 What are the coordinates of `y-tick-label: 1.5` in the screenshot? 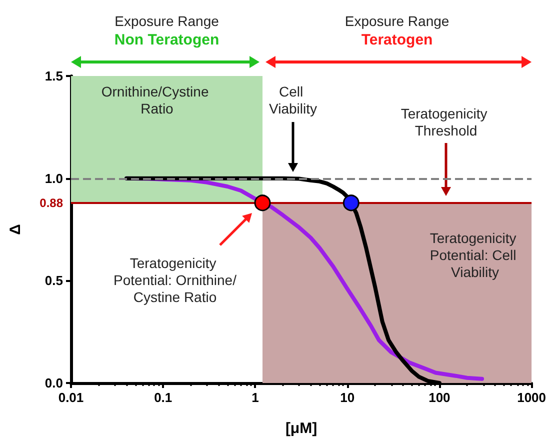 It's located at (53, 76).